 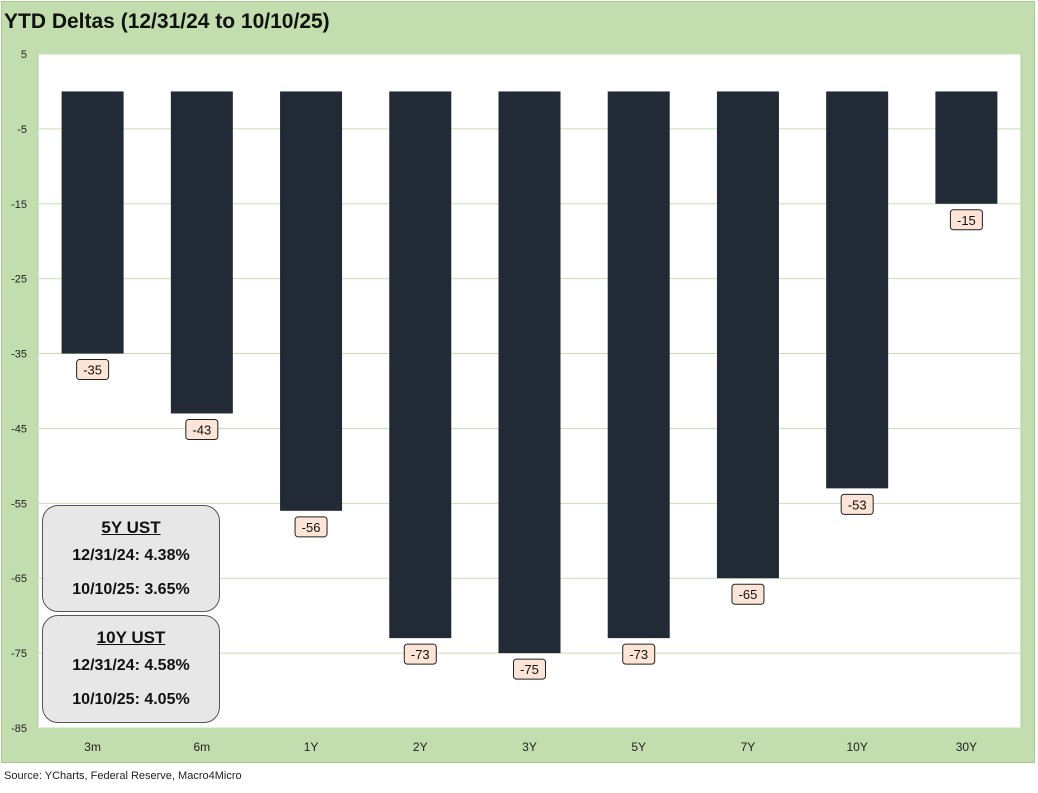 I want to click on info-box-10y-ust: 10Y UST 12/31/24: 4.58% 10/10/25: 4.05%, so click(x=131, y=669).